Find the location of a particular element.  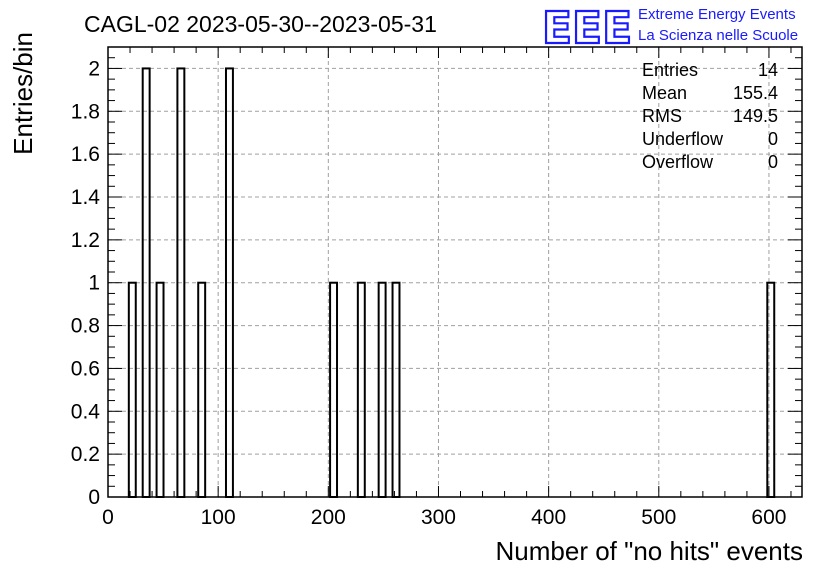

eee-logo-line2: La Scienza nelle Scuole is located at coordinates (718, 35).